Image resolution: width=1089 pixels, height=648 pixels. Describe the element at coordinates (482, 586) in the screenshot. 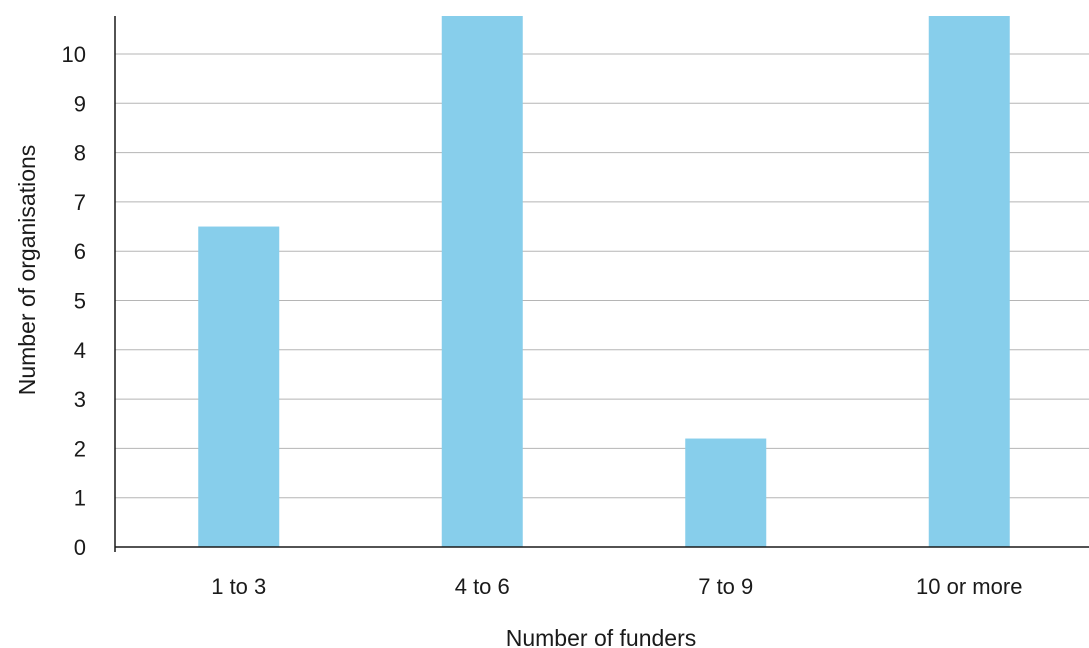

I see `x-tick-label: 4 to 6` at that location.